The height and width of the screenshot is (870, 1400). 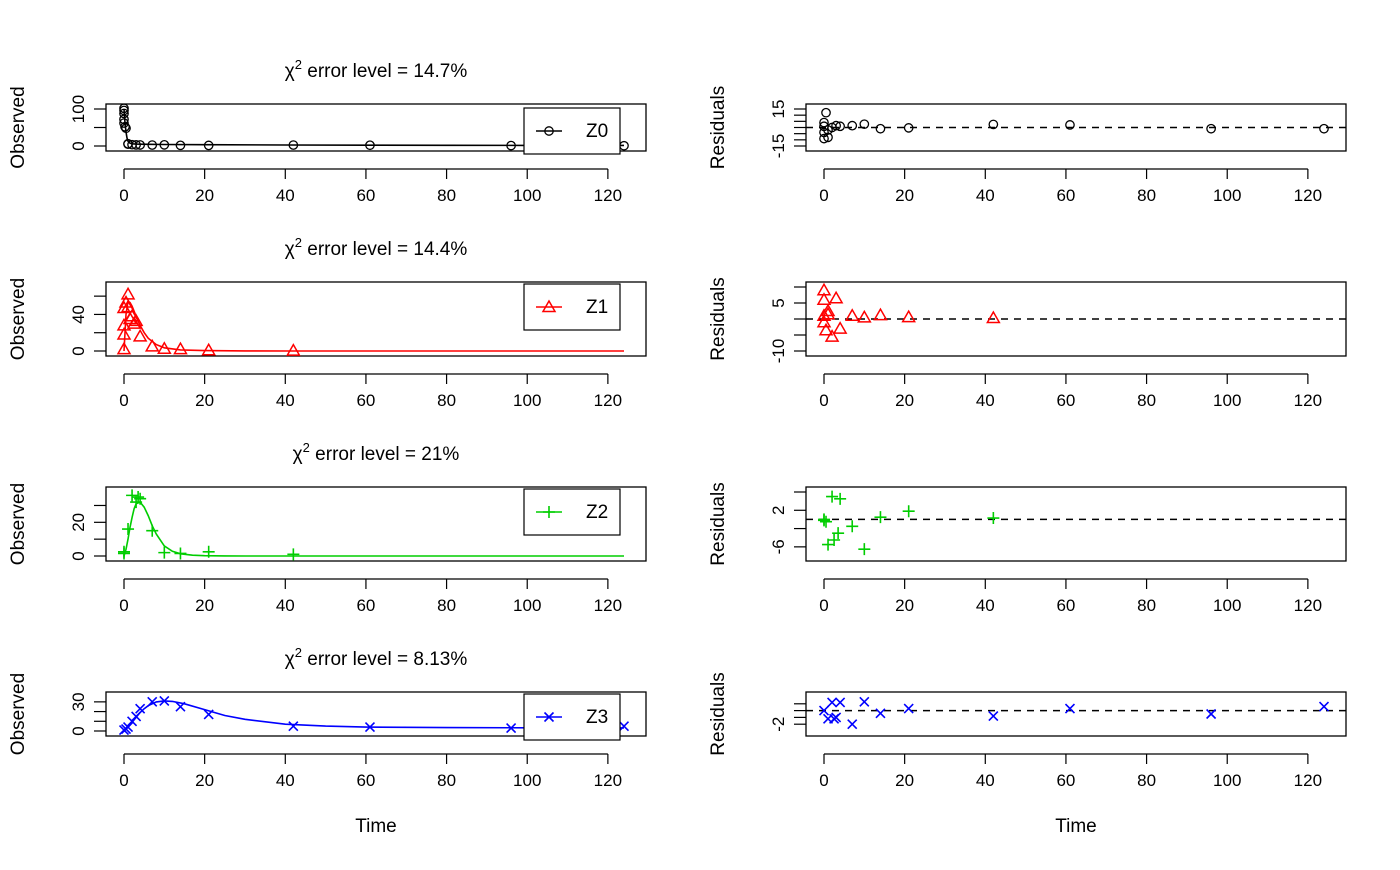 What do you see at coordinates (597, 307) in the screenshot?
I see `legend-label: Z1` at bounding box center [597, 307].